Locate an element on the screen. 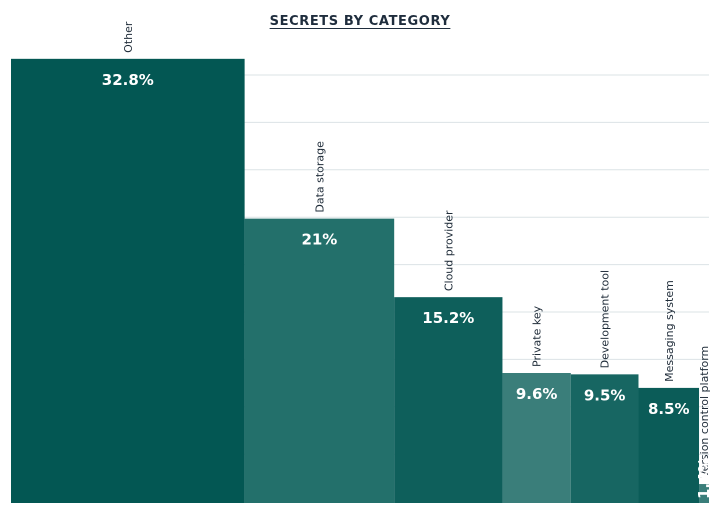  value-label: 15.2% is located at coordinates (448, 318).